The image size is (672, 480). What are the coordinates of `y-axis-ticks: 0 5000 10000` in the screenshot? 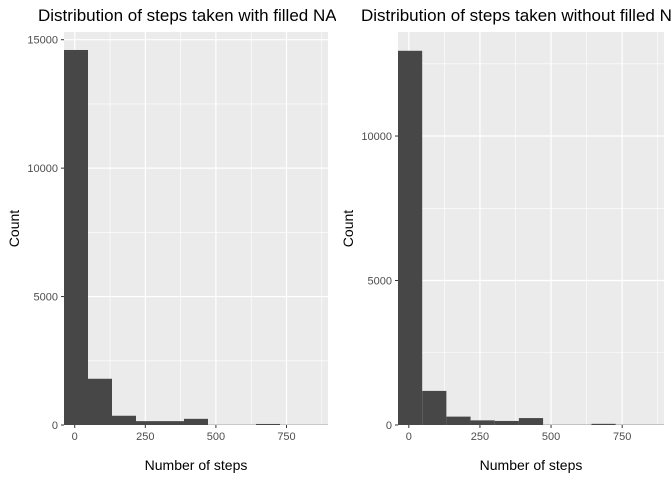 It's located at (379, 281).